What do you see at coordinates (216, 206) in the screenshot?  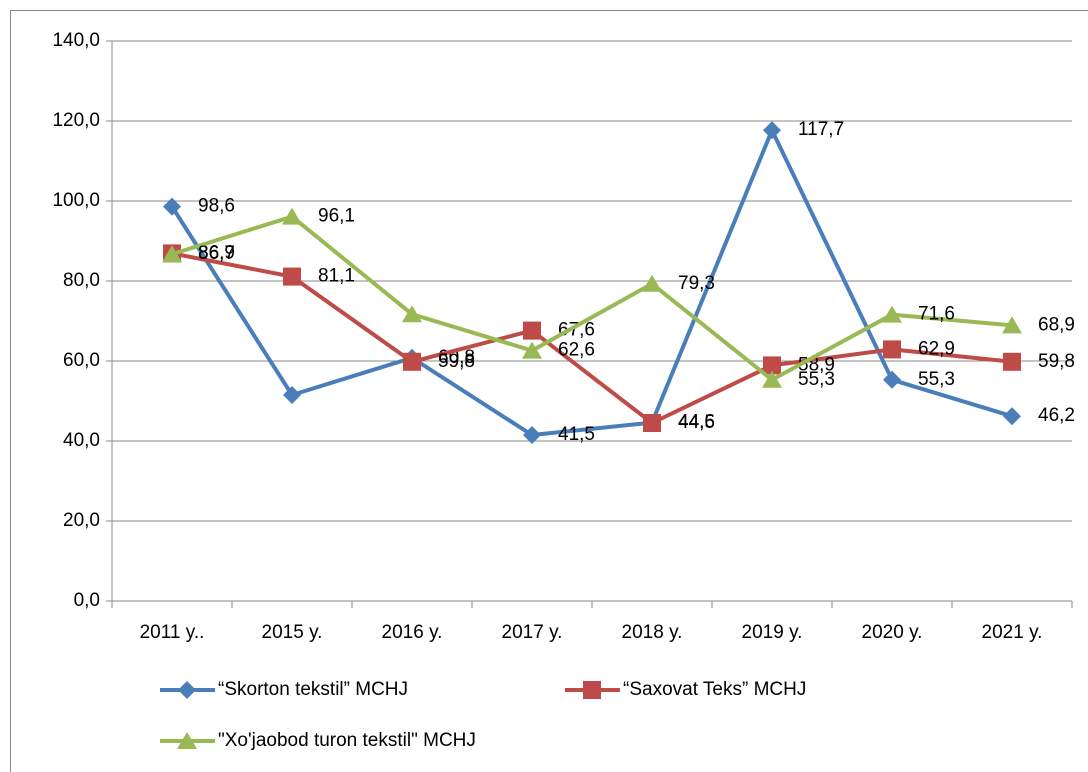 I see `data-label: 98,6` at bounding box center [216, 206].